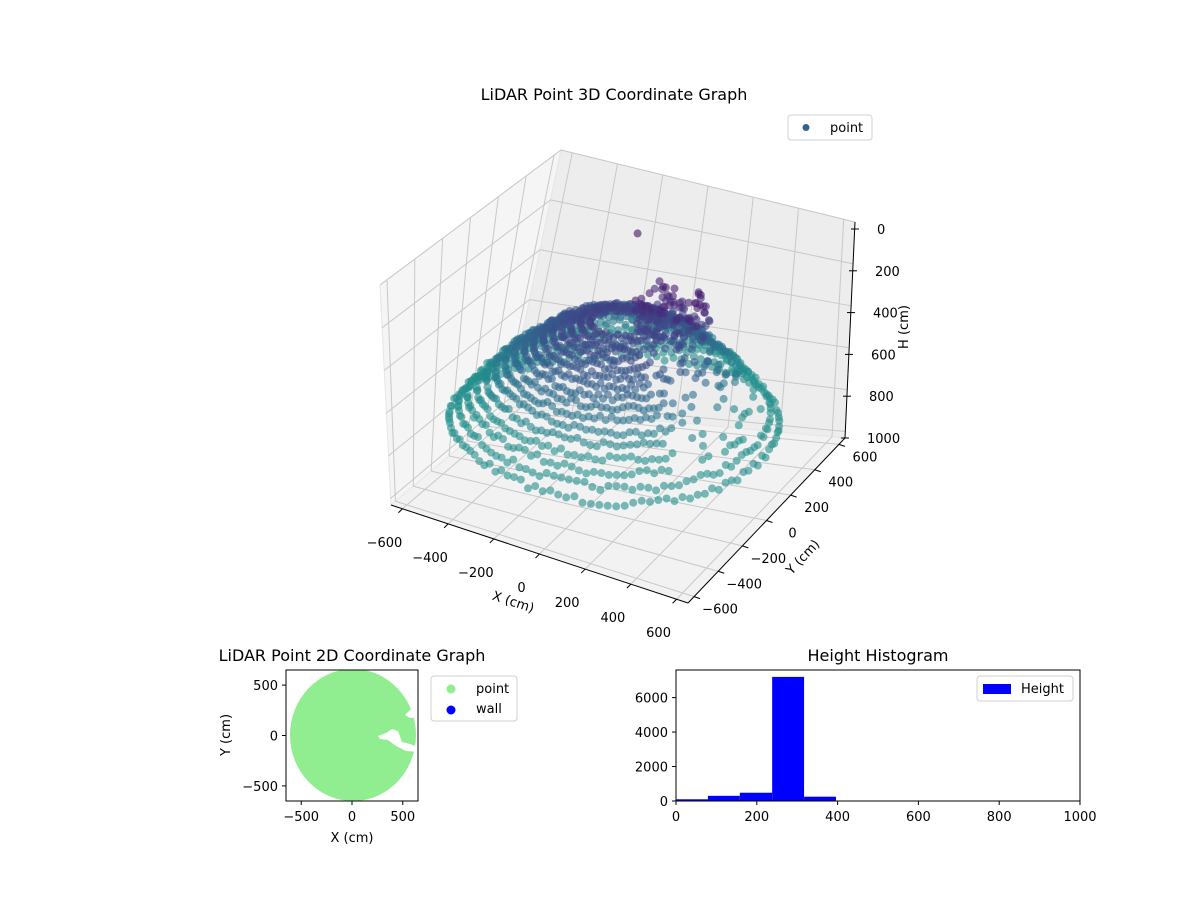 The height and width of the screenshot is (900, 1200). What do you see at coordinates (881, 230) in the screenshot?
I see `h-tick-label: 0` at bounding box center [881, 230].